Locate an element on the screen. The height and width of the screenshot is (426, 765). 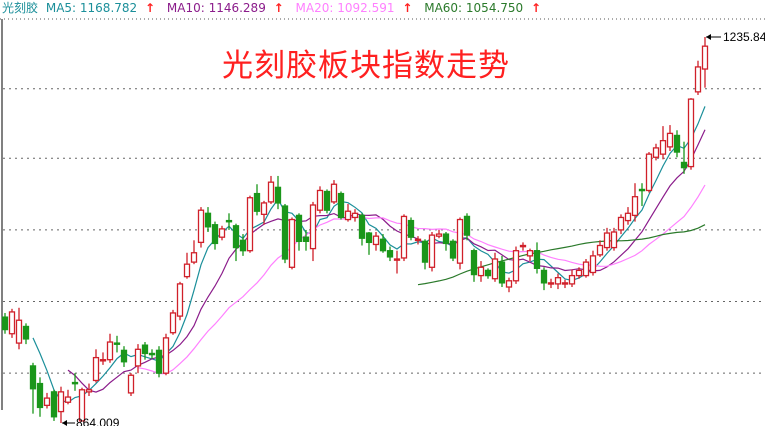
ma20-label: MA20: 1092.591 ↑ is located at coordinates (354, 8).